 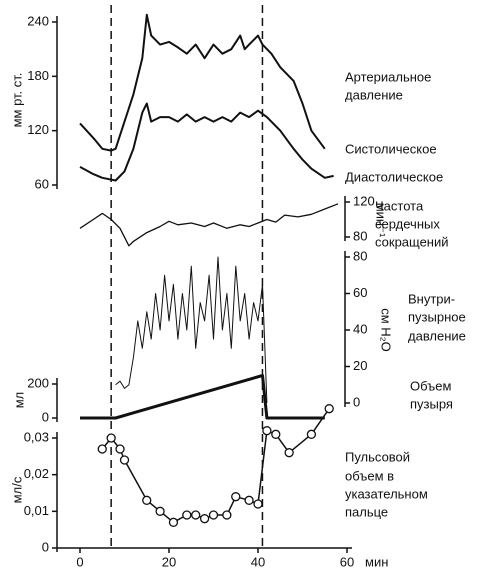 What do you see at coordinates (377, 456) in the screenshot?
I see `panel-label: Пульсовой` at bounding box center [377, 456].